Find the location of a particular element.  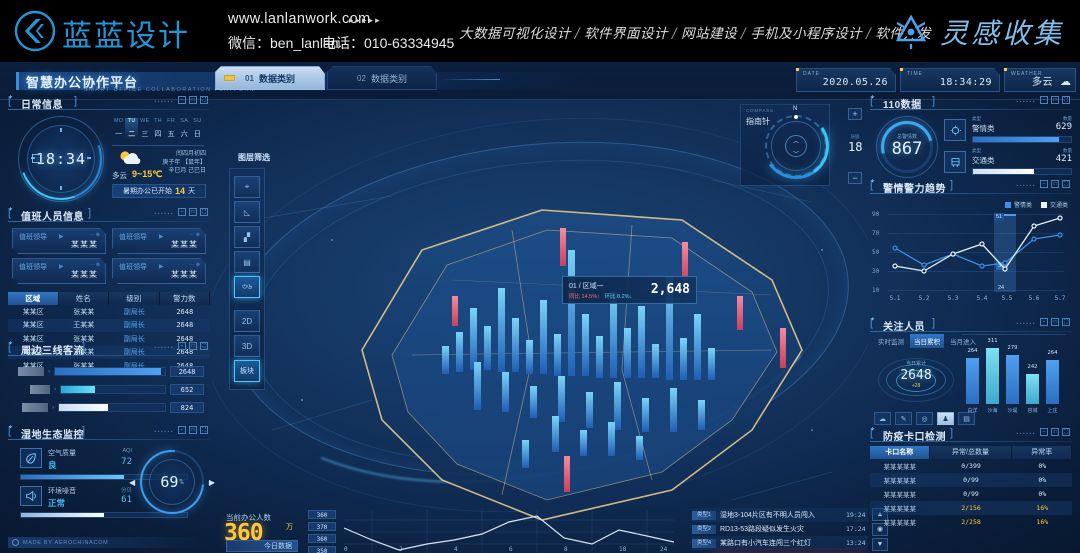

scroll-up-icon: ▲ is located at coordinates (880, 514).